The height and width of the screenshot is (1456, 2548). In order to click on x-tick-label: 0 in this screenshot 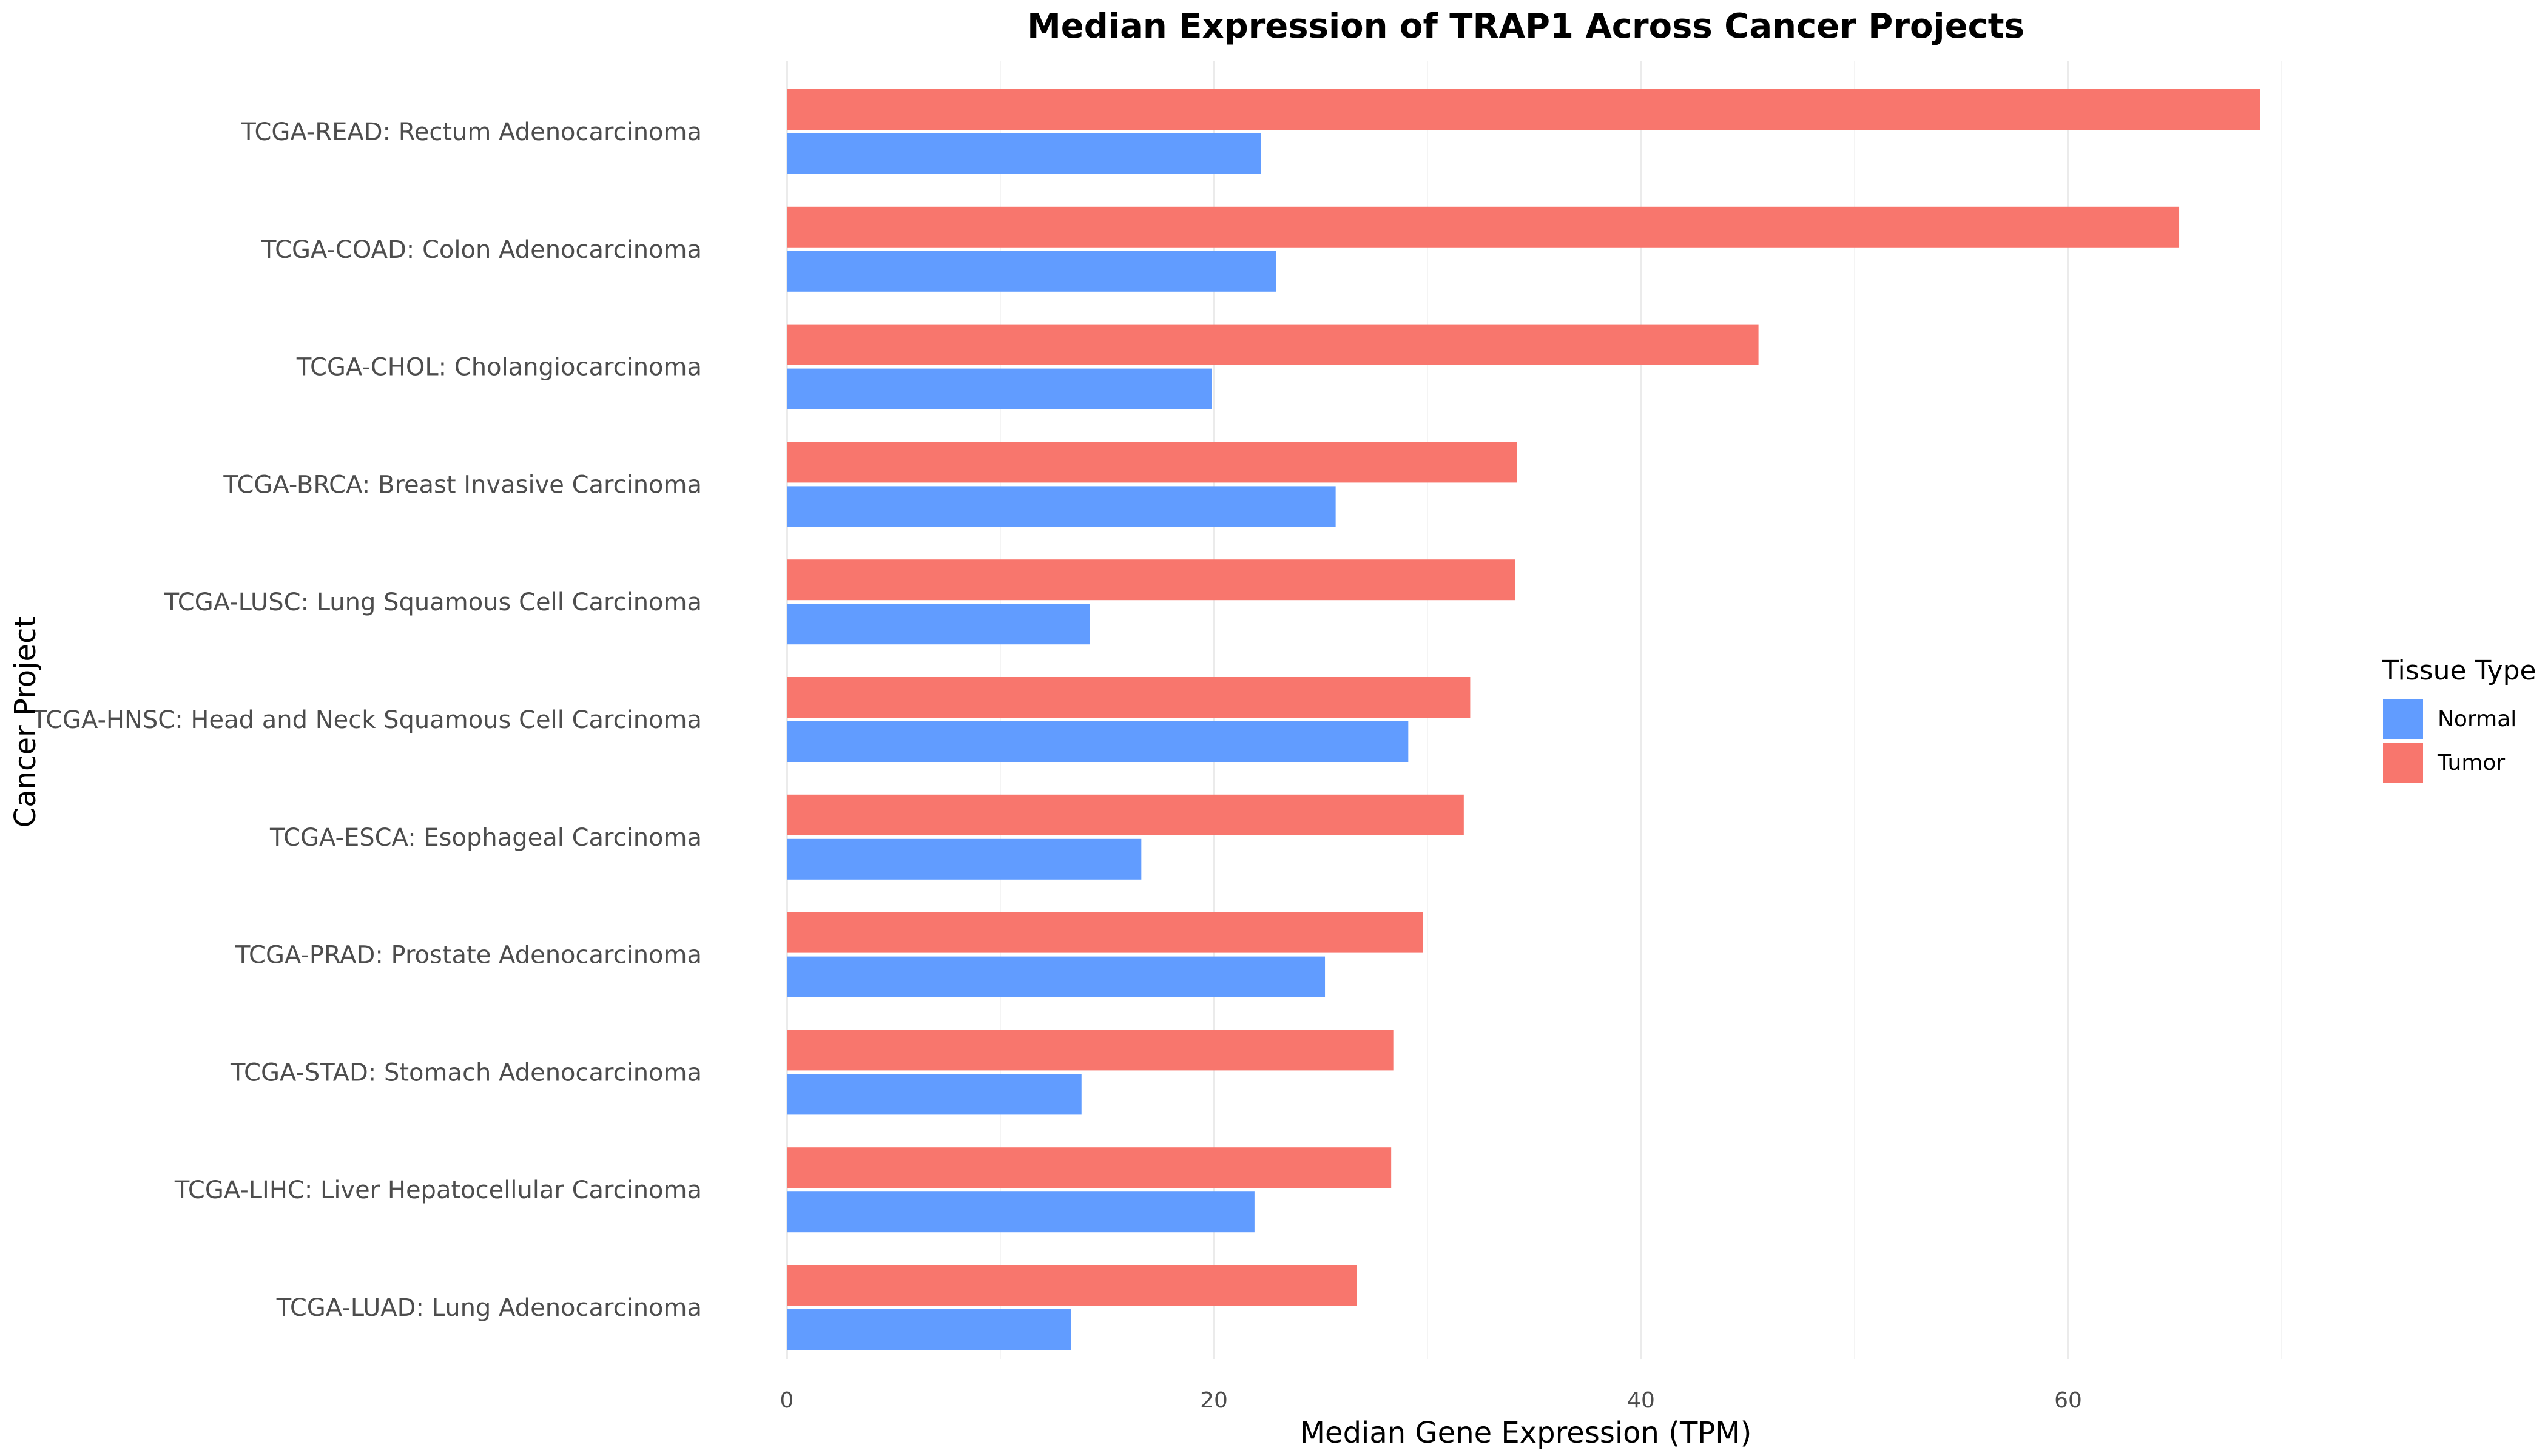, I will do `click(787, 1400)`.